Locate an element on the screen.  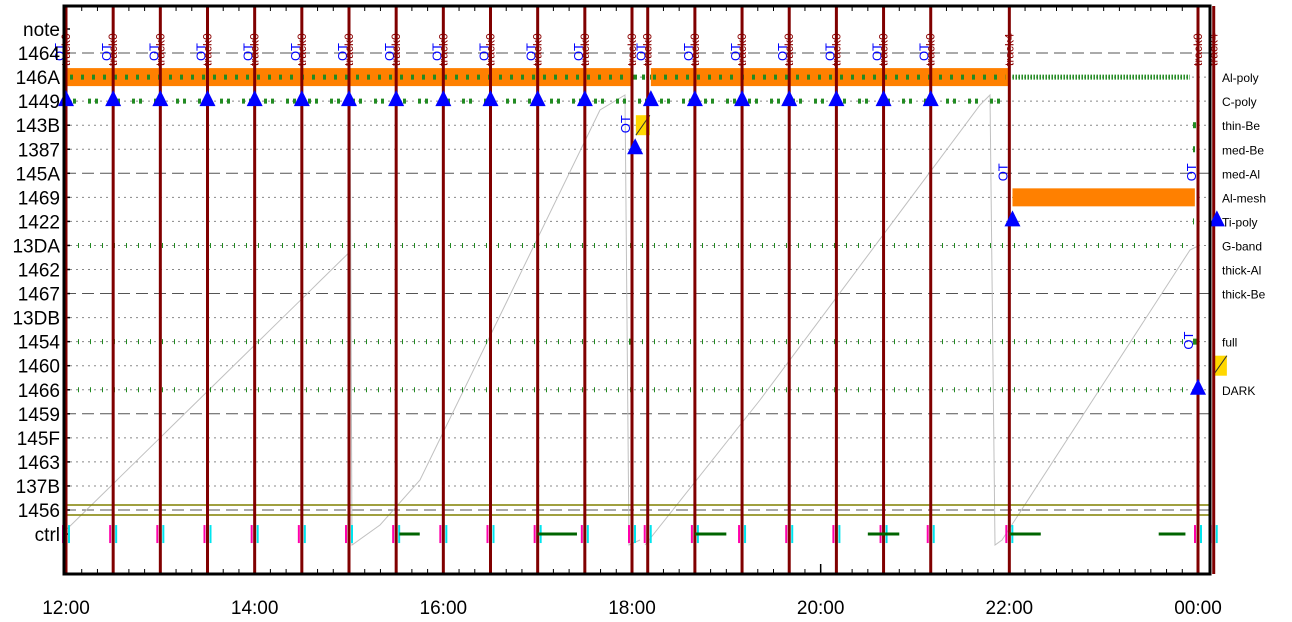
x-tick-label: 00:00 is located at coordinates (1198, 608).